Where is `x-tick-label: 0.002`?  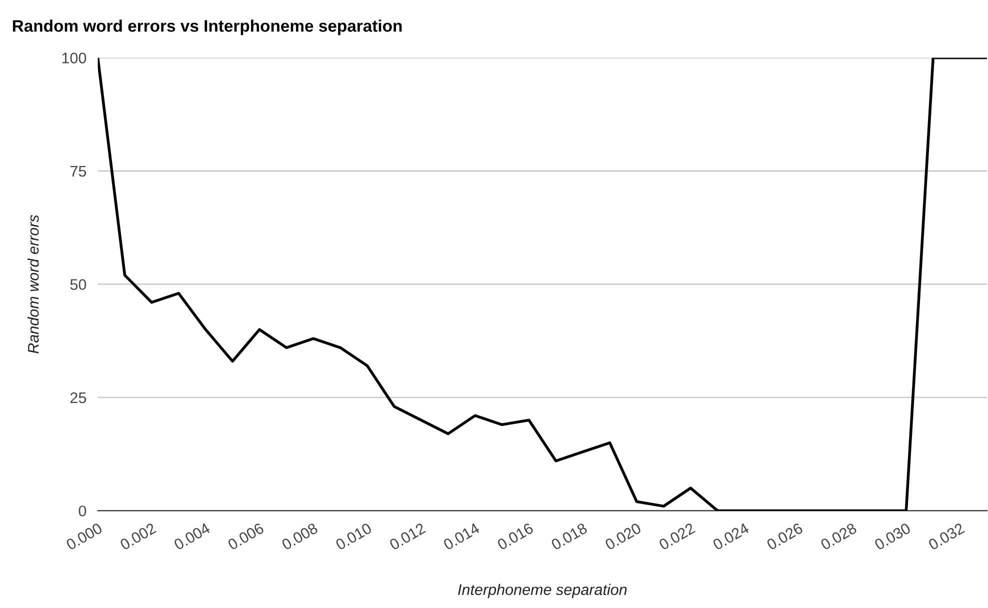
x-tick-label: 0.002 is located at coordinates (138, 536).